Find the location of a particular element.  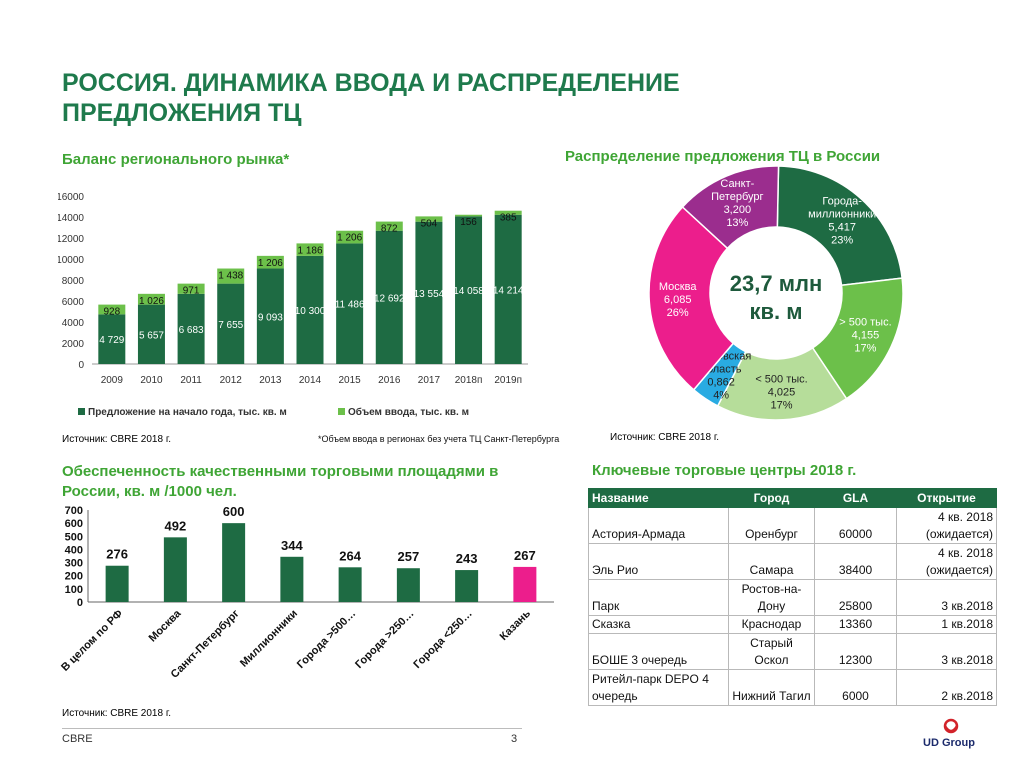

x-tick-label: 2019п is located at coordinates (508, 380).